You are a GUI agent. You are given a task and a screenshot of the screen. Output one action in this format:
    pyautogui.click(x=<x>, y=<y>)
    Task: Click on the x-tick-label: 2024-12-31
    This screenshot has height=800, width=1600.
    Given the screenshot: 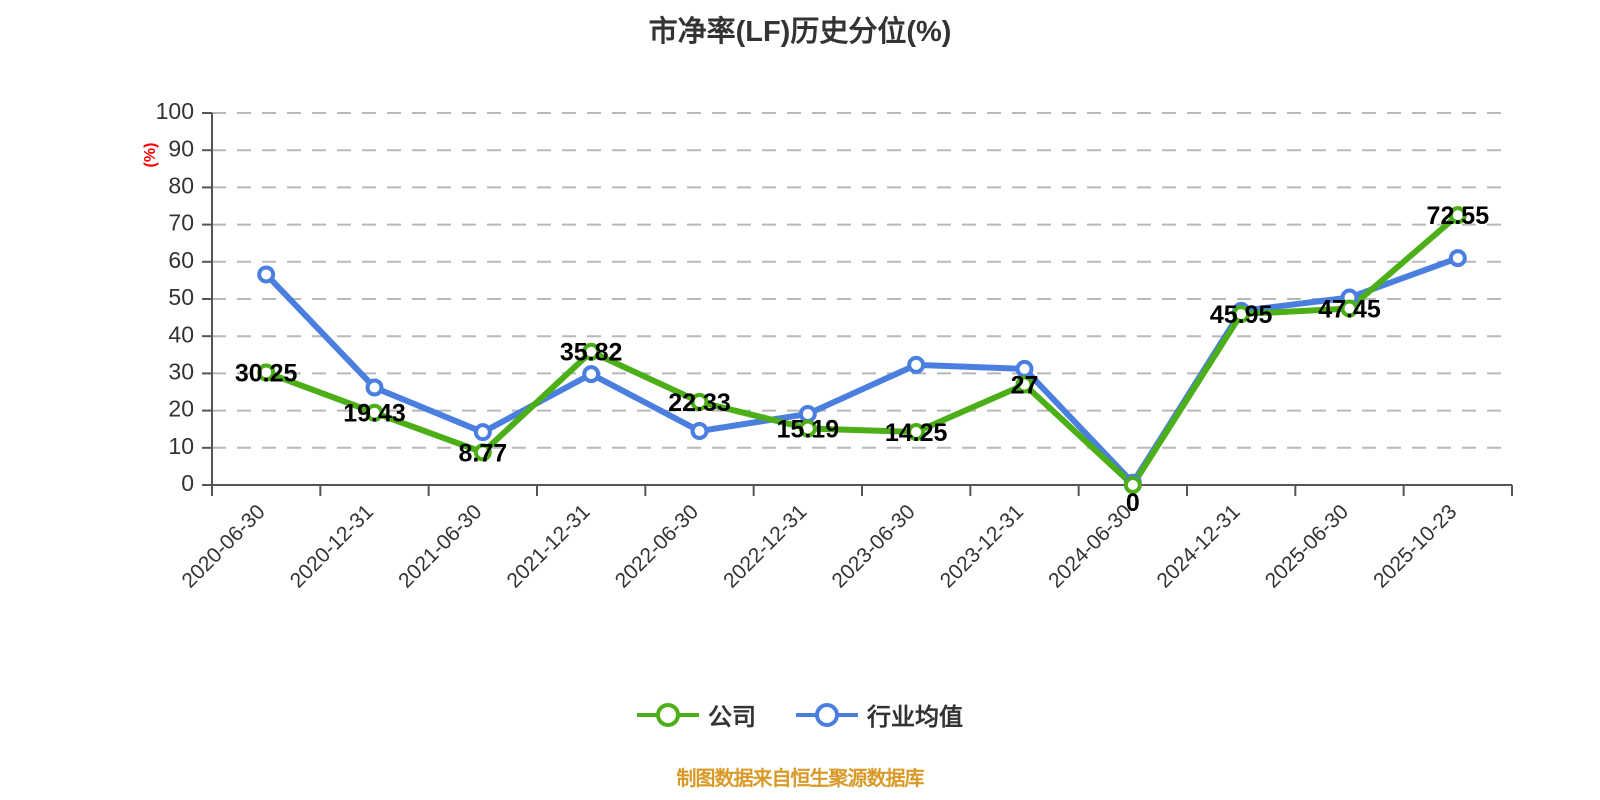 What is the action you would take?
    pyautogui.click(x=1198, y=546)
    